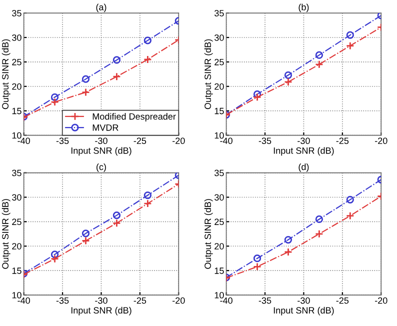 This screenshot has height=326, width=397. Describe the element at coordinates (105, 127) in the screenshot. I see `legend-label: MVDR` at that location.